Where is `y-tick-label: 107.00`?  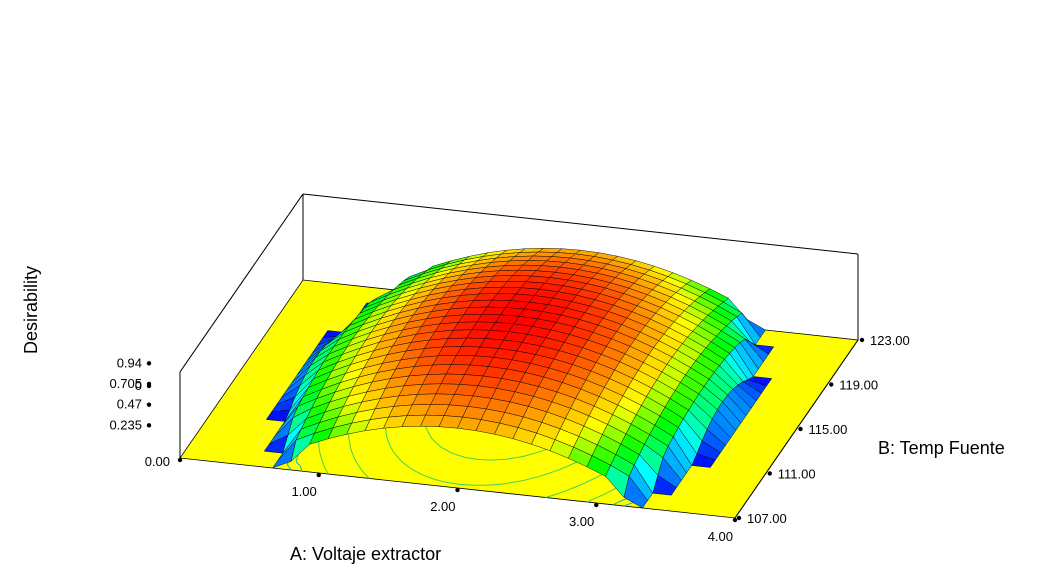 y-tick-label: 107.00 is located at coordinates (767, 518).